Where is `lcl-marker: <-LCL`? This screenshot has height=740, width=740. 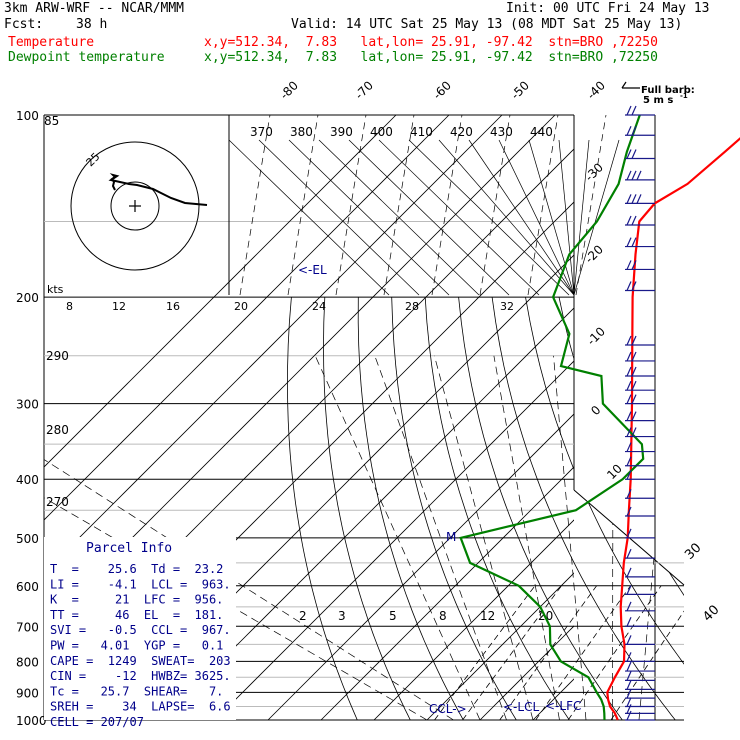
lcl-marker: <-LCL is located at coordinates (521, 707).